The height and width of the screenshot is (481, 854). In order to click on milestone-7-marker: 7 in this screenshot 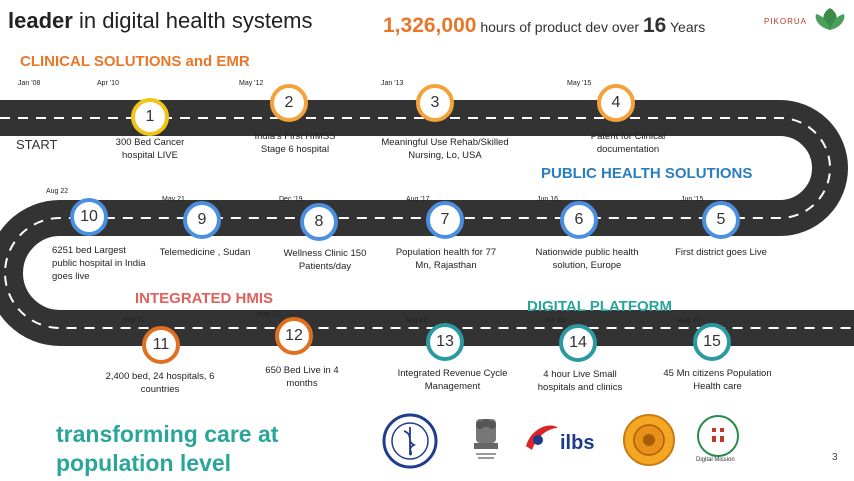, I will do `click(445, 220)`.